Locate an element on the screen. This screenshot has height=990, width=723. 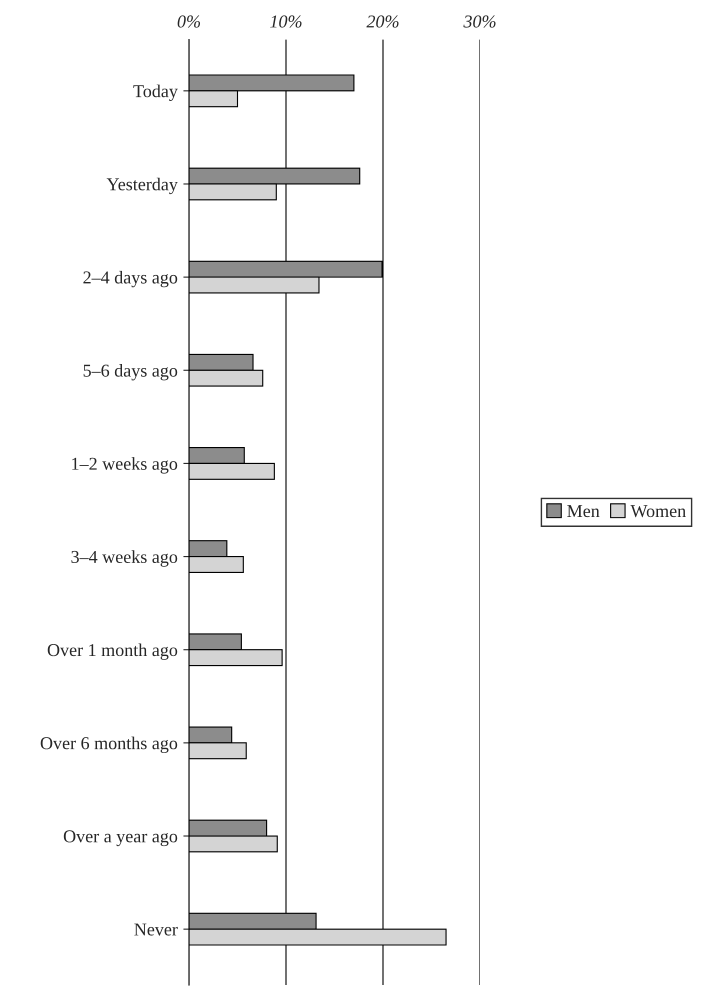
y-tick-label: 1–2 weeks ago is located at coordinates (125, 465).